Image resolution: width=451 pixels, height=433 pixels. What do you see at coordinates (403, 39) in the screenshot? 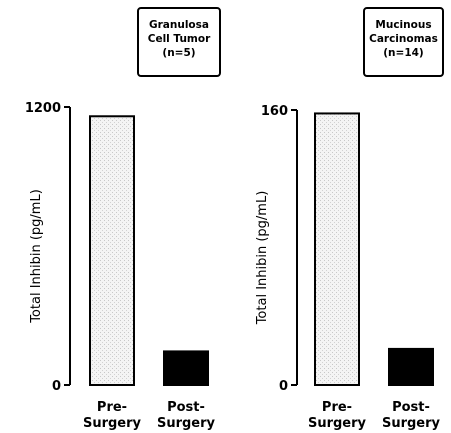
I see `chart-title-line: Carcinomas` at bounding box center [403, 39].